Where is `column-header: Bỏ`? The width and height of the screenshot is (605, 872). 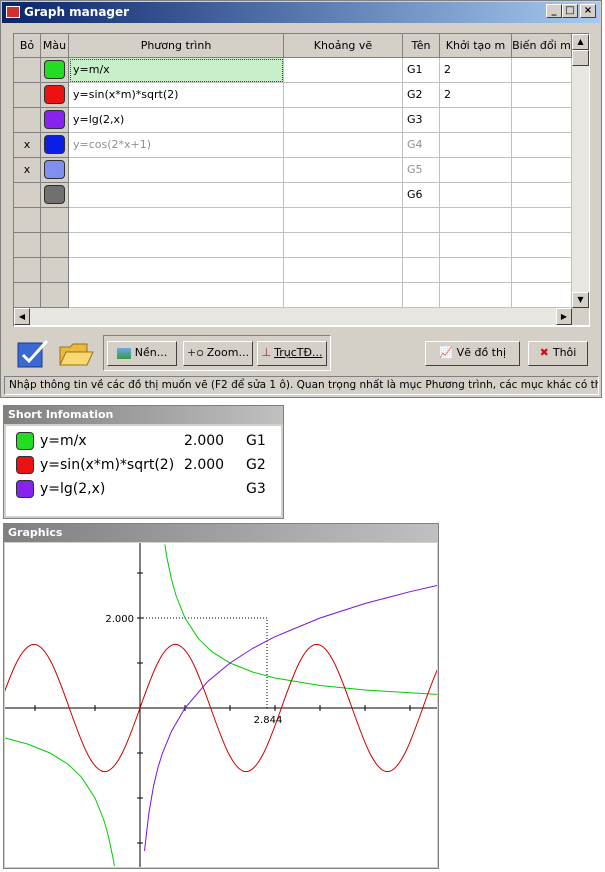 column-header: Bỏ is located at coordinates (27, 46).